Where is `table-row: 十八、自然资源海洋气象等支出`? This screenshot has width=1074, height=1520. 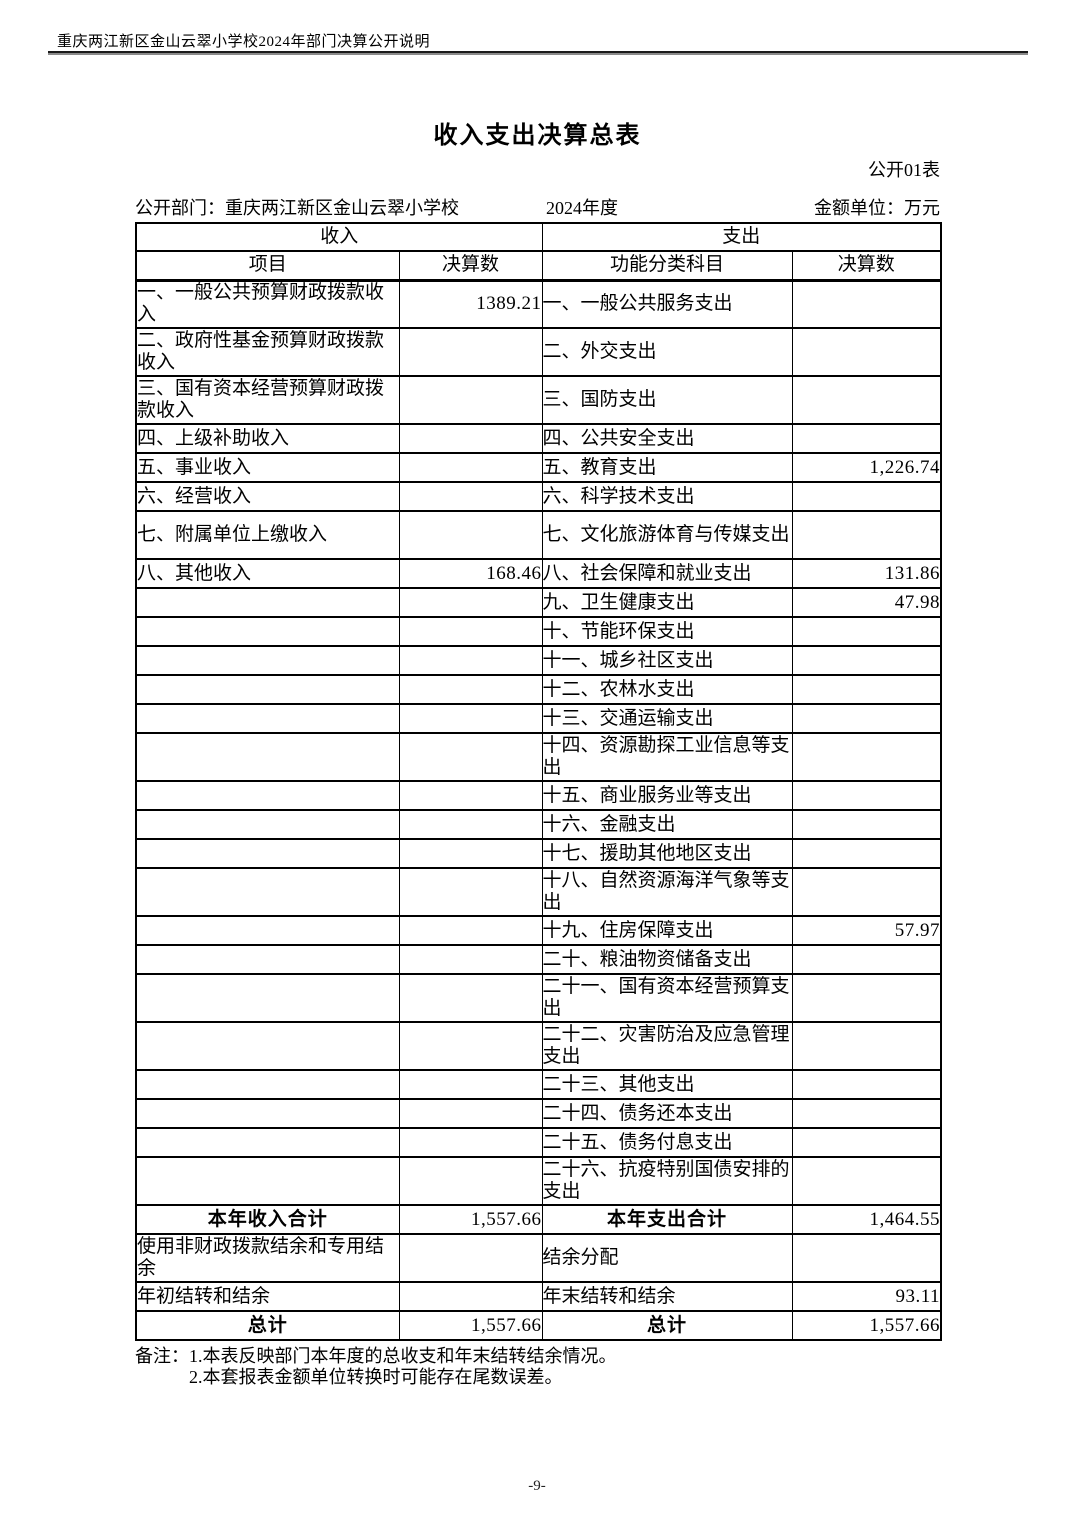
table-row: 十八、自然资源海洋气象等支出 is located at coordinates (538, 892).